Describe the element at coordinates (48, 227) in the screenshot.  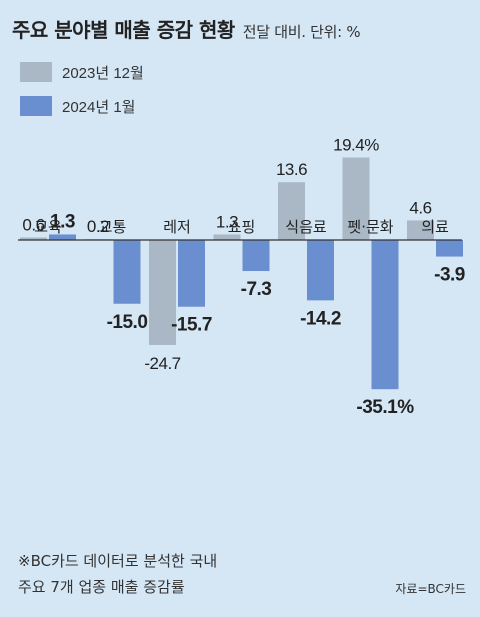
I see `category-label-0: 교육` at that location.